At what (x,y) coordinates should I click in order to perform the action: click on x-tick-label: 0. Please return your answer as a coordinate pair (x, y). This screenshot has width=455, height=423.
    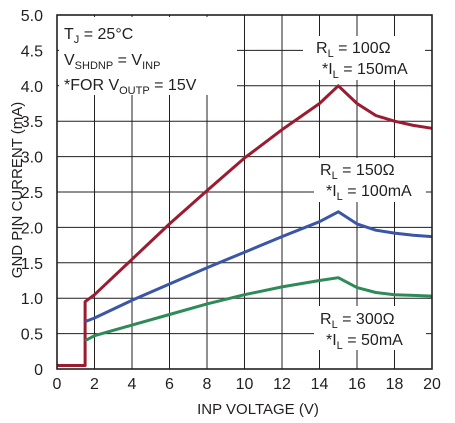
    Looking at the image, I should click on (57, 384).